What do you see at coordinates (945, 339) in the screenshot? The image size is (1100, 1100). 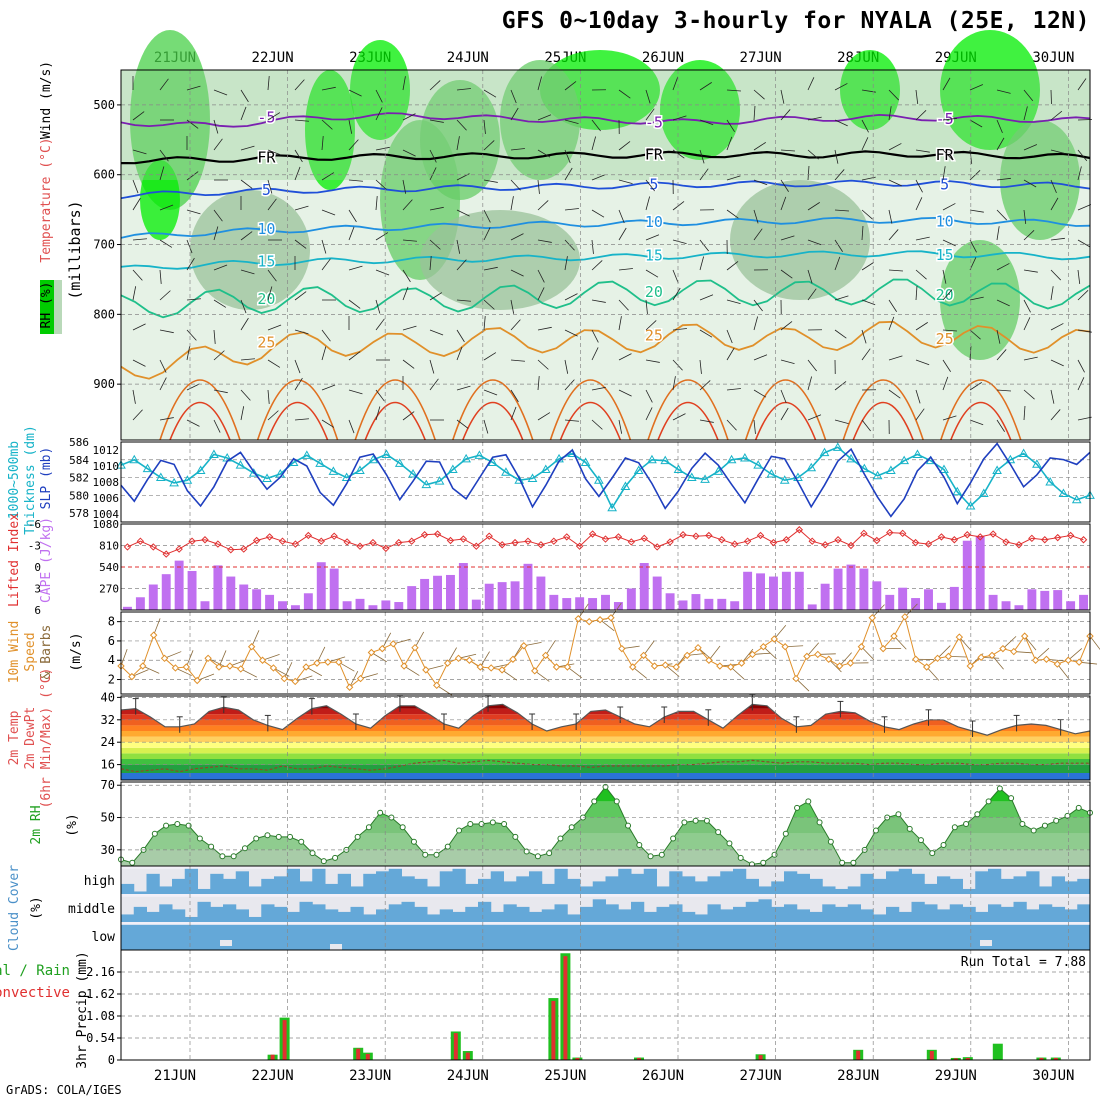 I see `isotherm-label: 25` at bounding box center [945, 339].